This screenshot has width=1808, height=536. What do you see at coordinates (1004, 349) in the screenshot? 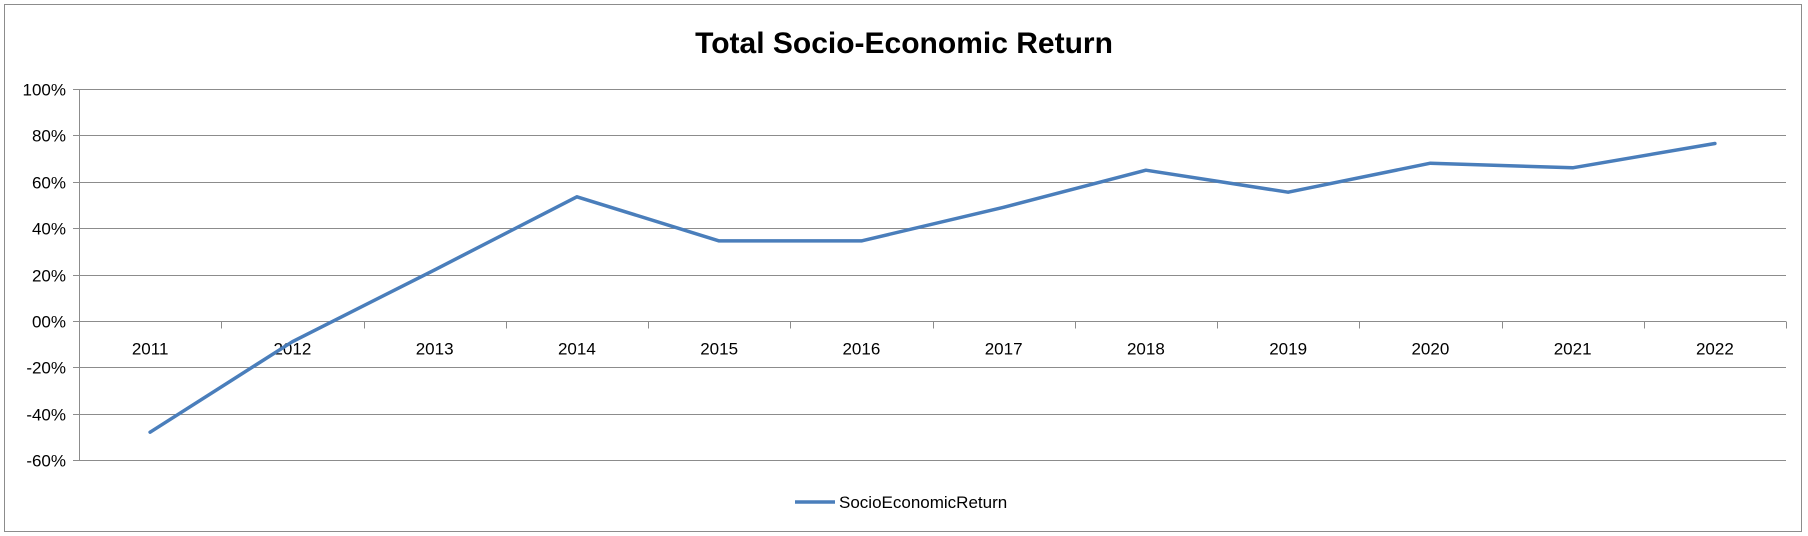
I see `x-tick-label: 2017` at bounding box center [1004, 349].